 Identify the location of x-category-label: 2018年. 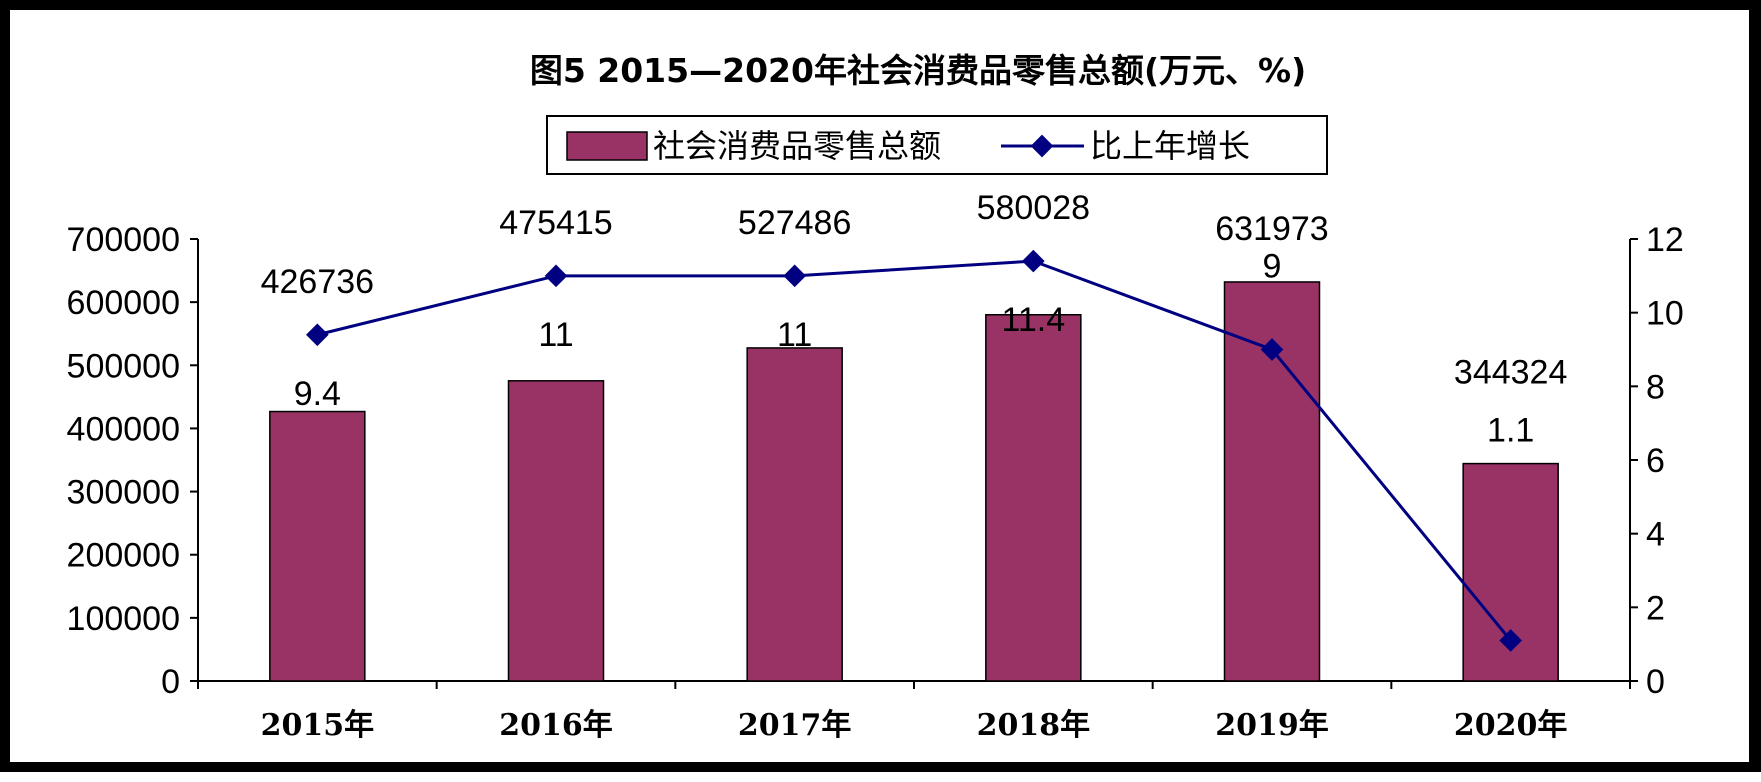
(1034, 725).